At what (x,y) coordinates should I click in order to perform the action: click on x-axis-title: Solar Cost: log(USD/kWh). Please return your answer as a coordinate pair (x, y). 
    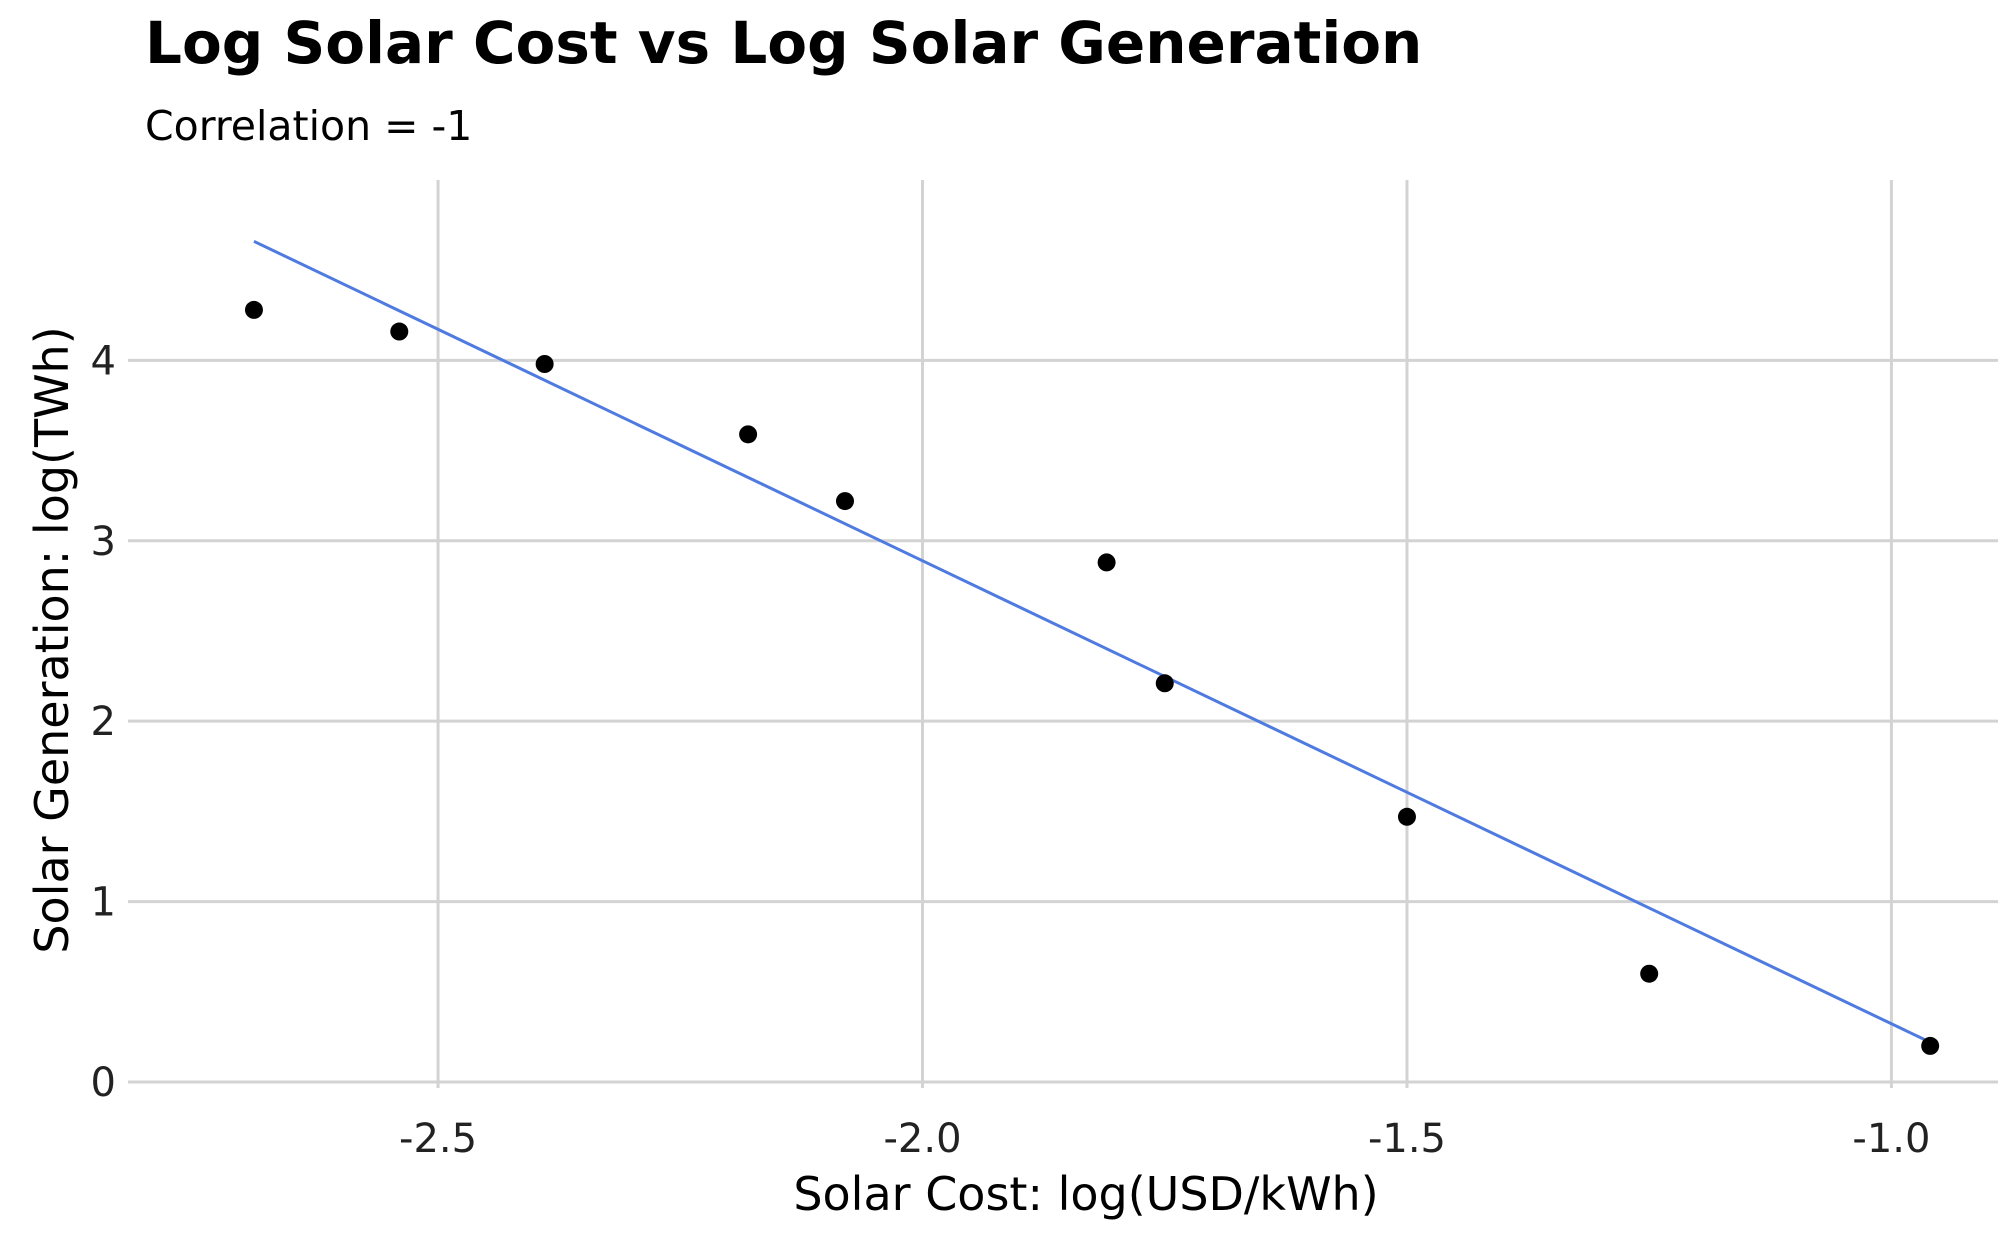
    Looking at the image, I should click on (1085, 1194).